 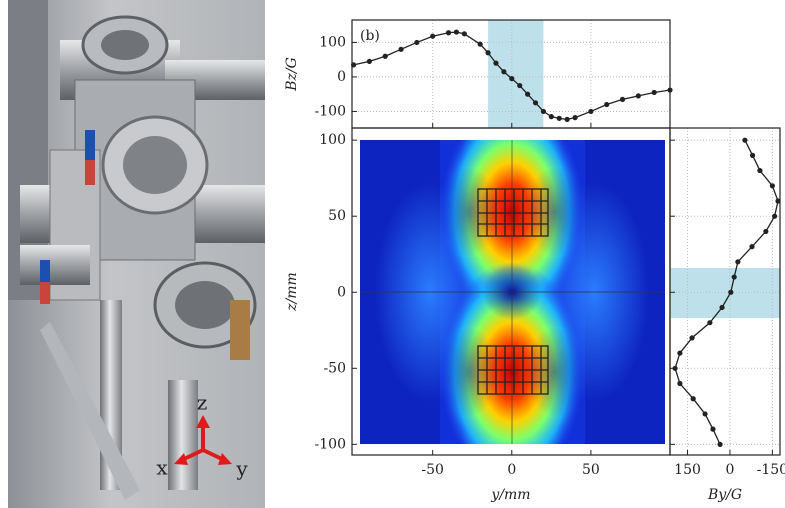 What do you see at coordinates (241, 469) in the screenshot?
I see `axis-label-y: y` at bounding box center [241, 469].